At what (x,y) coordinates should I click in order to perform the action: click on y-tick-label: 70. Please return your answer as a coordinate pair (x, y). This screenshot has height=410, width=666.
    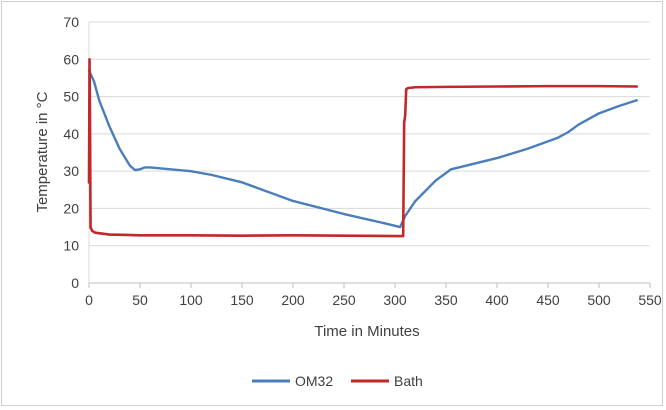
    Looking at the image, I should click on (71, 22).